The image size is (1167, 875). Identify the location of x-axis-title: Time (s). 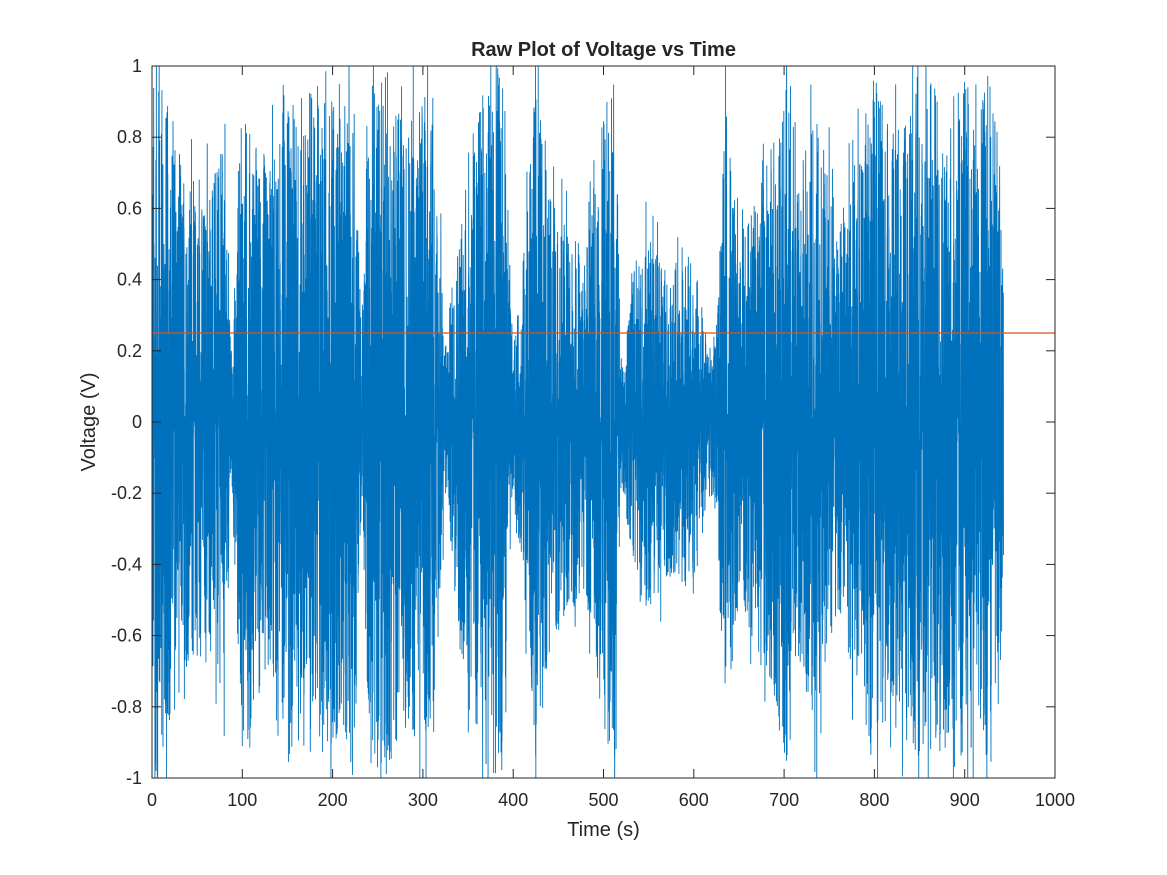
(603, 830).